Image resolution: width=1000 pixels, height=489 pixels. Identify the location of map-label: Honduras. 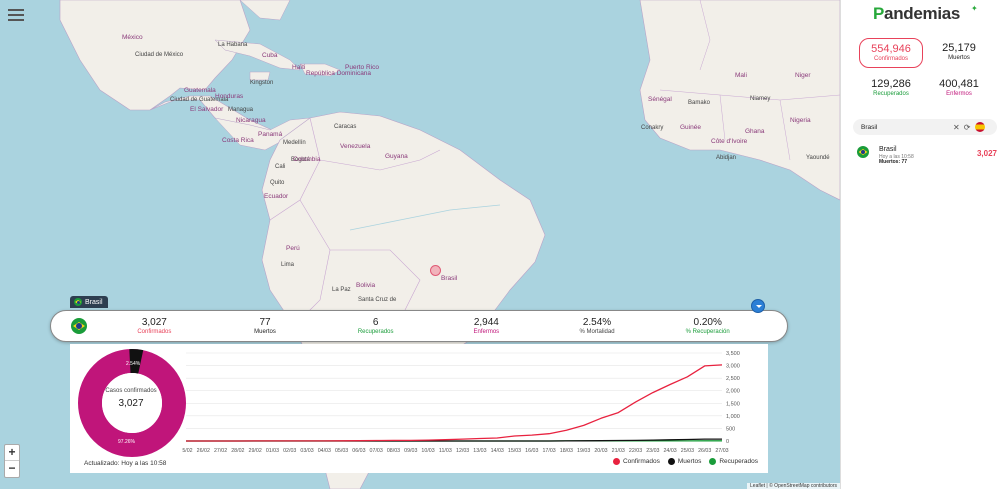
(229, 96).